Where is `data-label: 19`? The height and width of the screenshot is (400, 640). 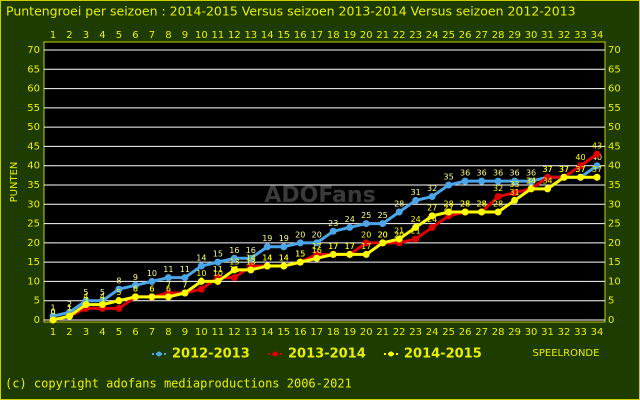 data-label: 19 is located at coordinates (284, 238).